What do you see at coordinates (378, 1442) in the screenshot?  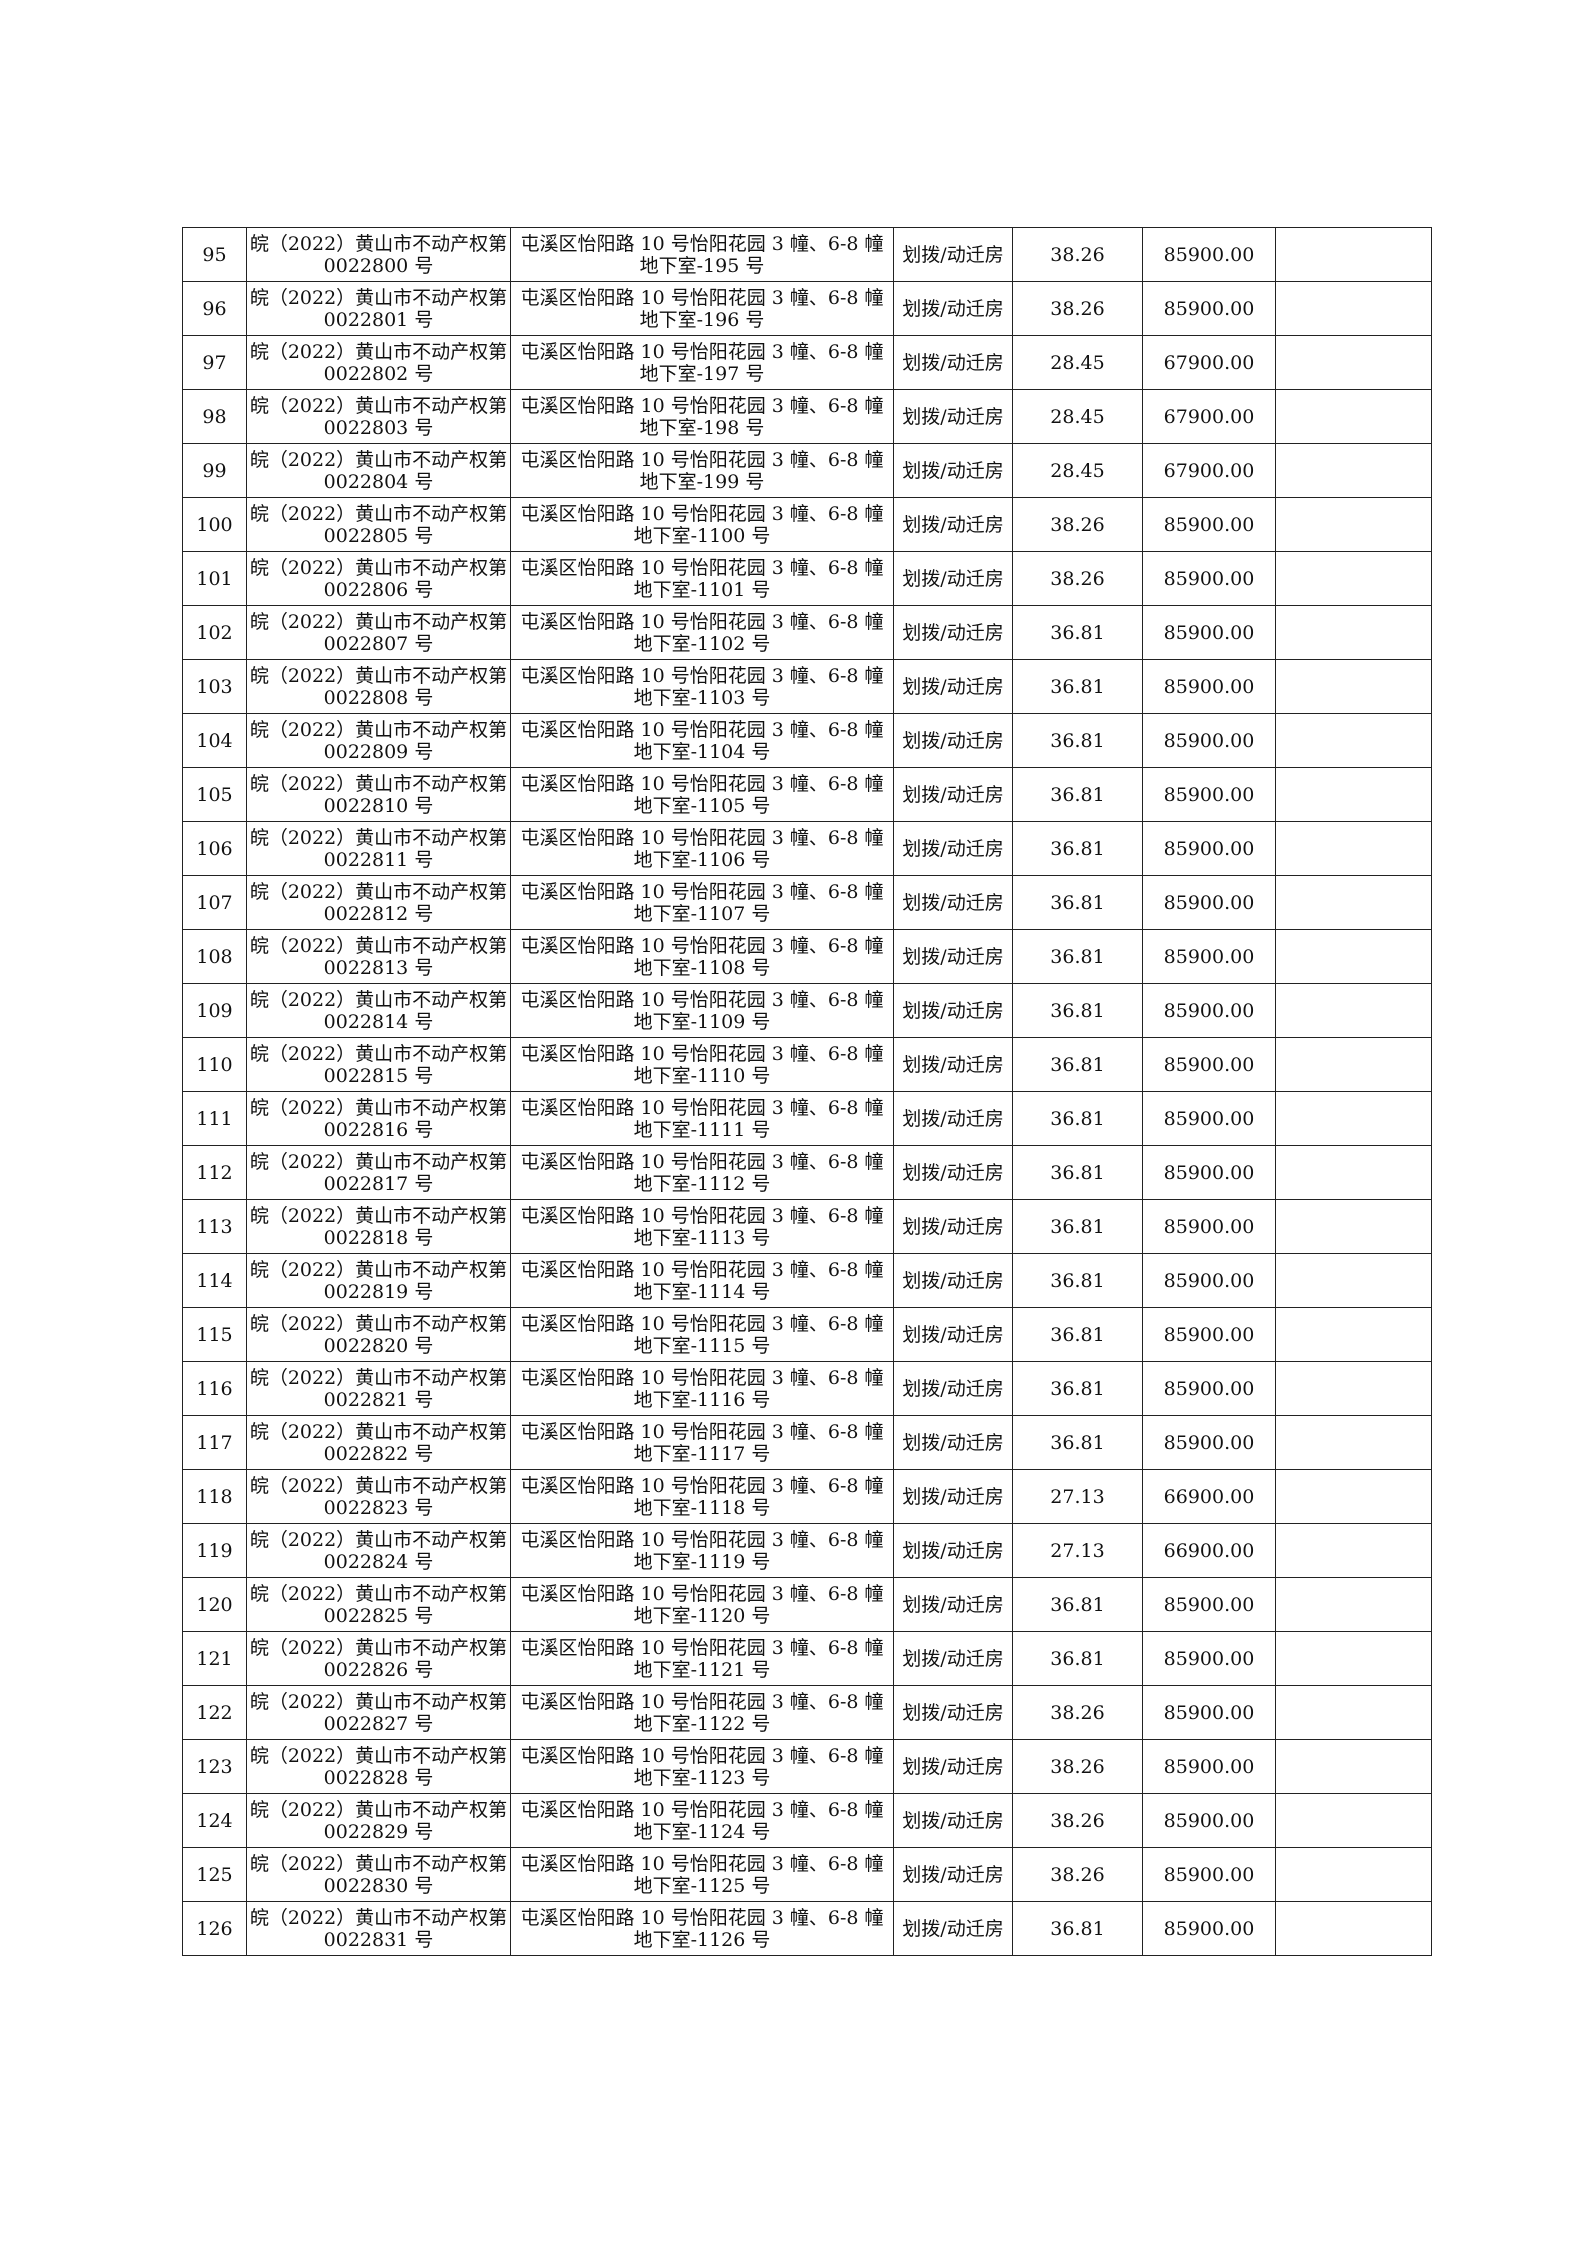 I see `certificate-number-cell: 皖（2022）黄山市不动产权第 0022822 号` at bounding box center [378, 1442].